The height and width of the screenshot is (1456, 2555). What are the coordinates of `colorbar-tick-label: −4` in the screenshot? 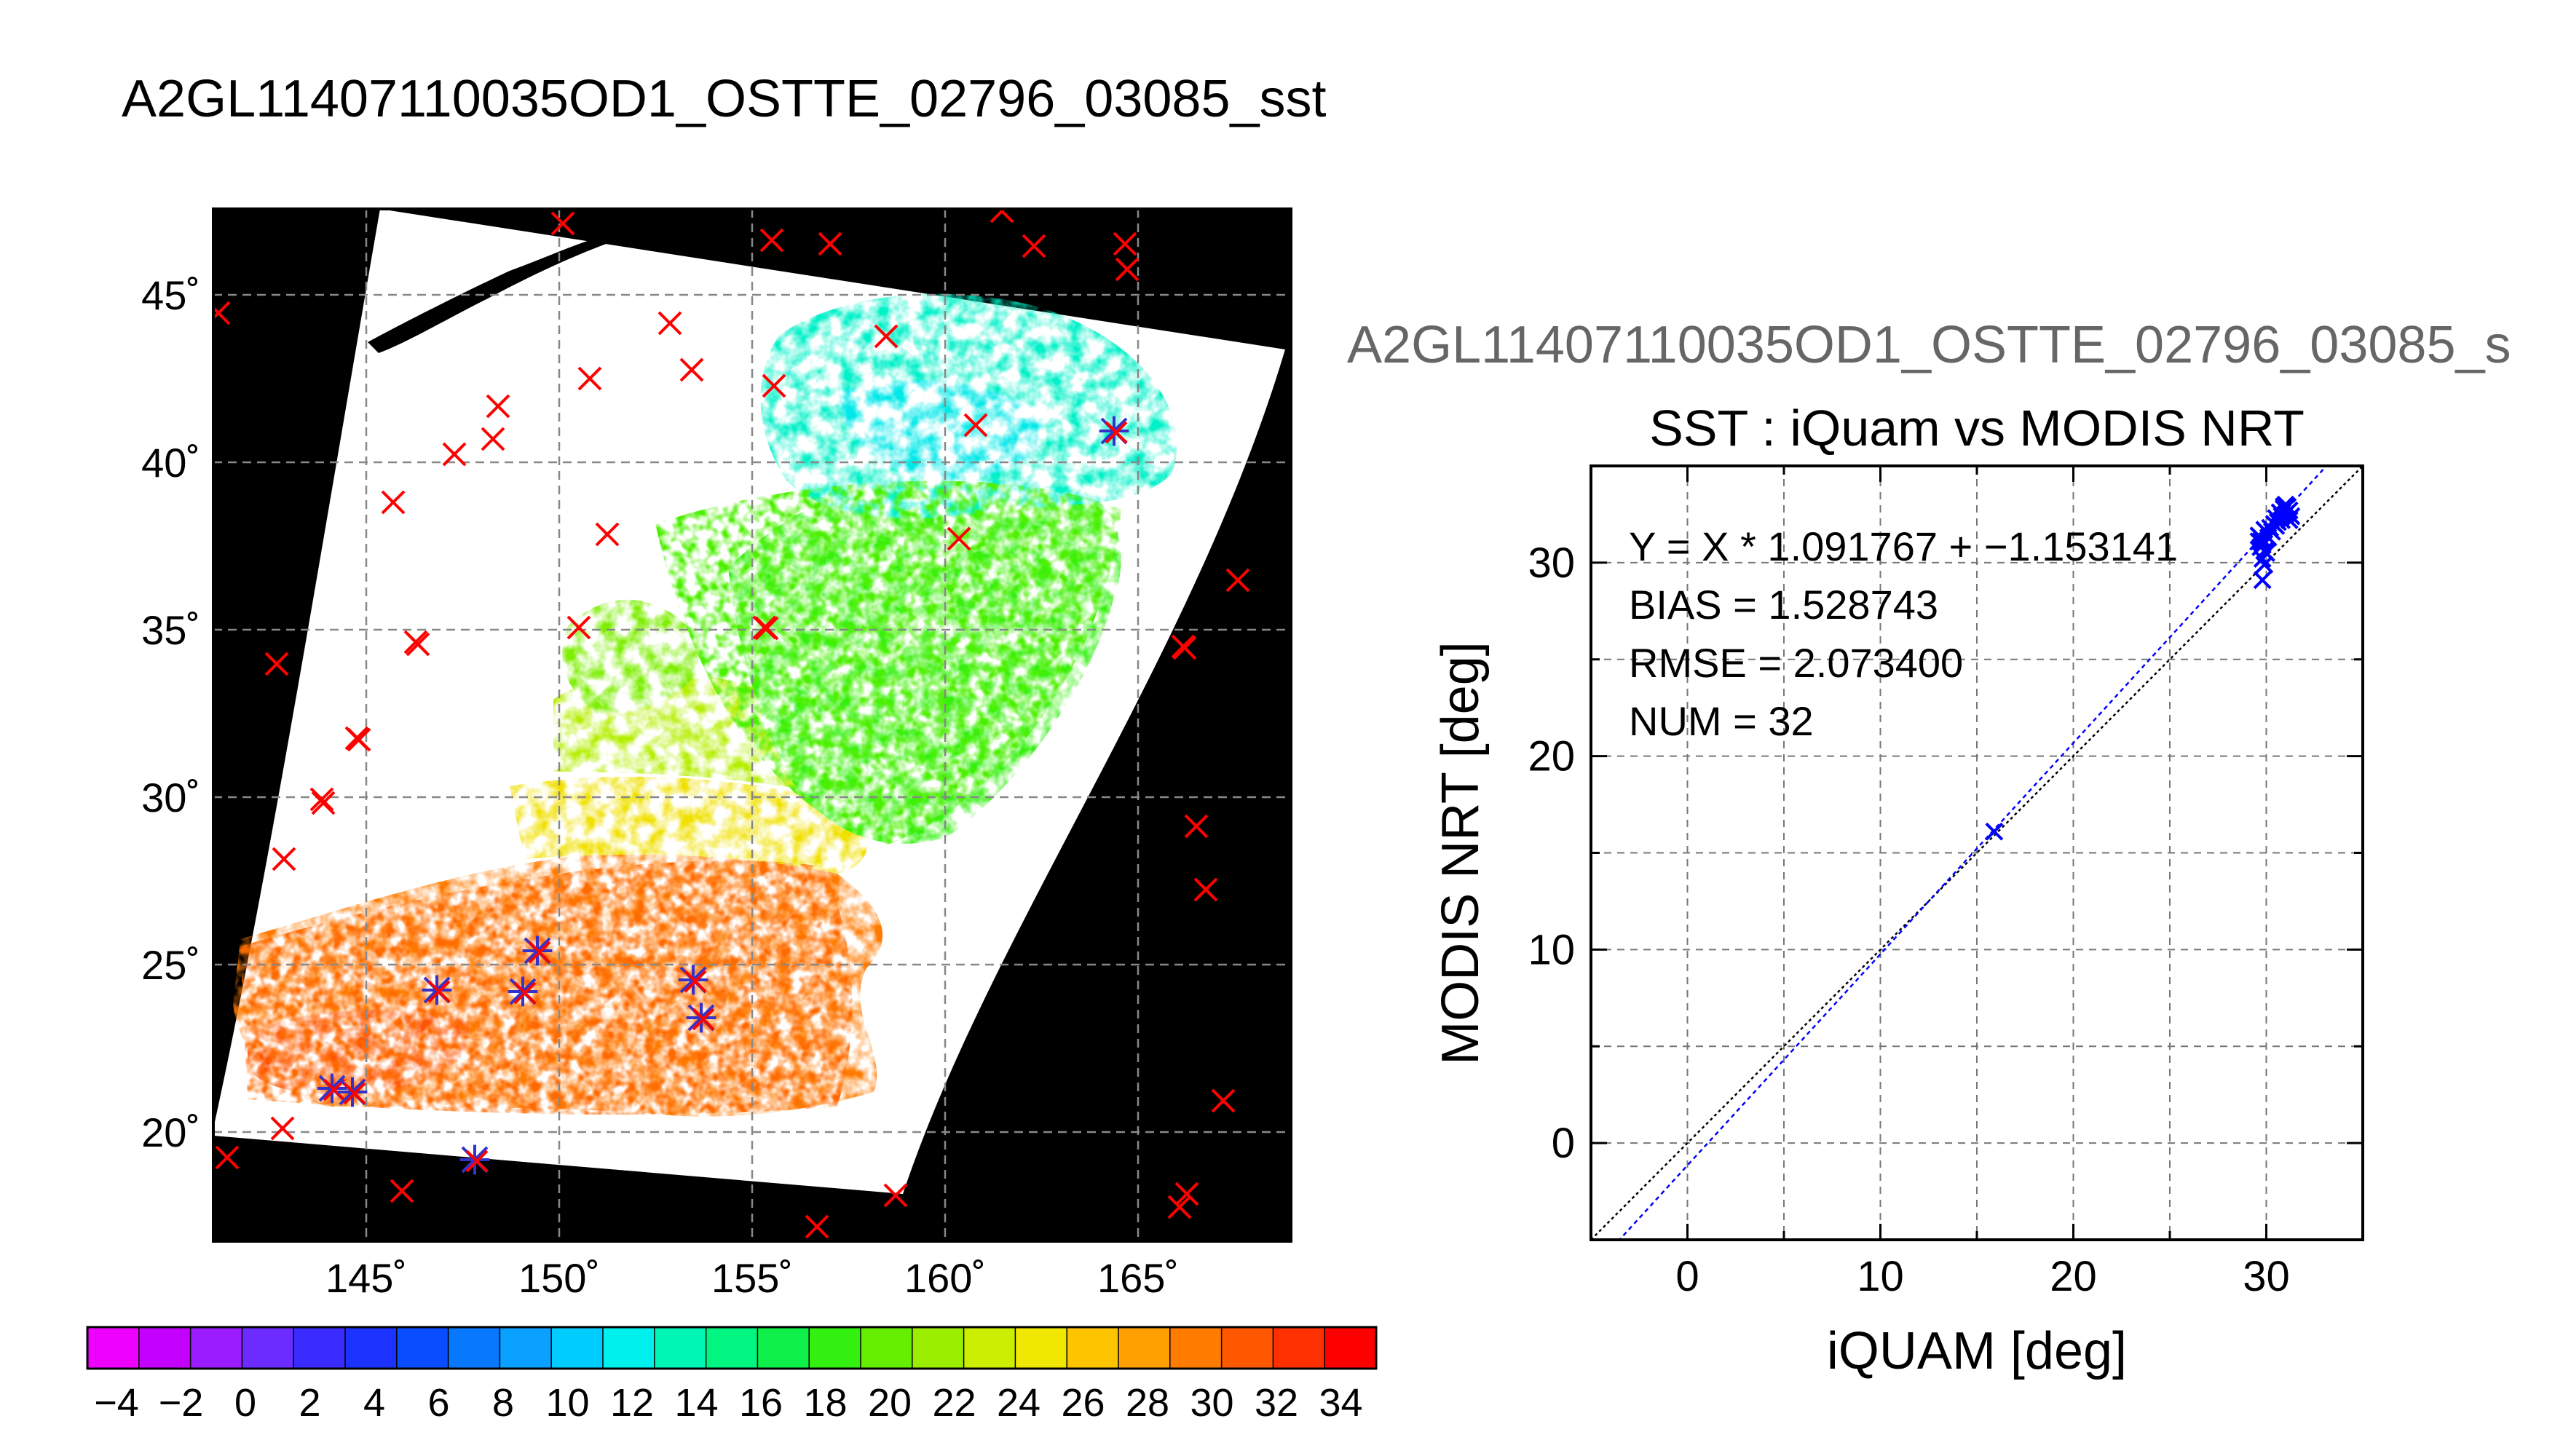 It's located at (116, 1403).